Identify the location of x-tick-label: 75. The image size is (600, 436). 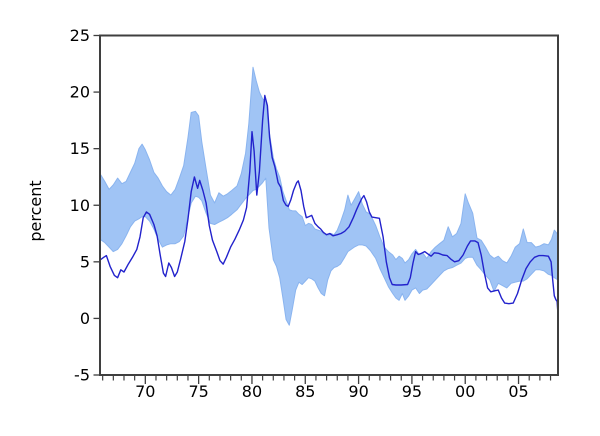
(198, 391).